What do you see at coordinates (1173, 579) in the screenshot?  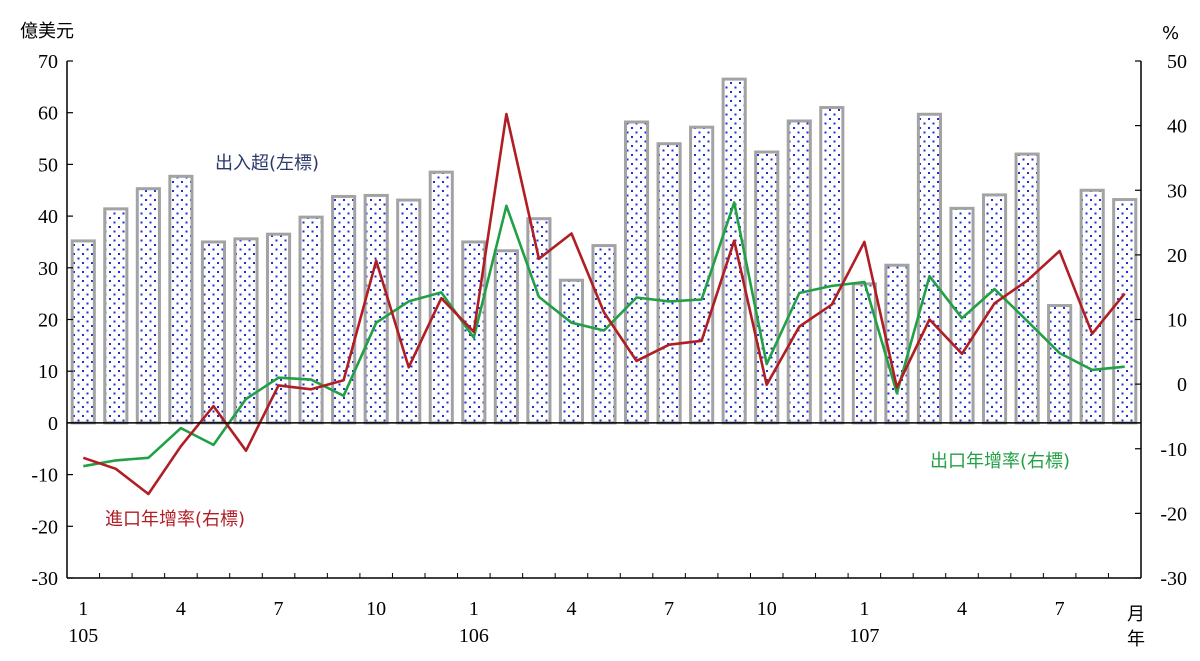 I see `right-tick-label: -30` at bounding box center [1173, 579].